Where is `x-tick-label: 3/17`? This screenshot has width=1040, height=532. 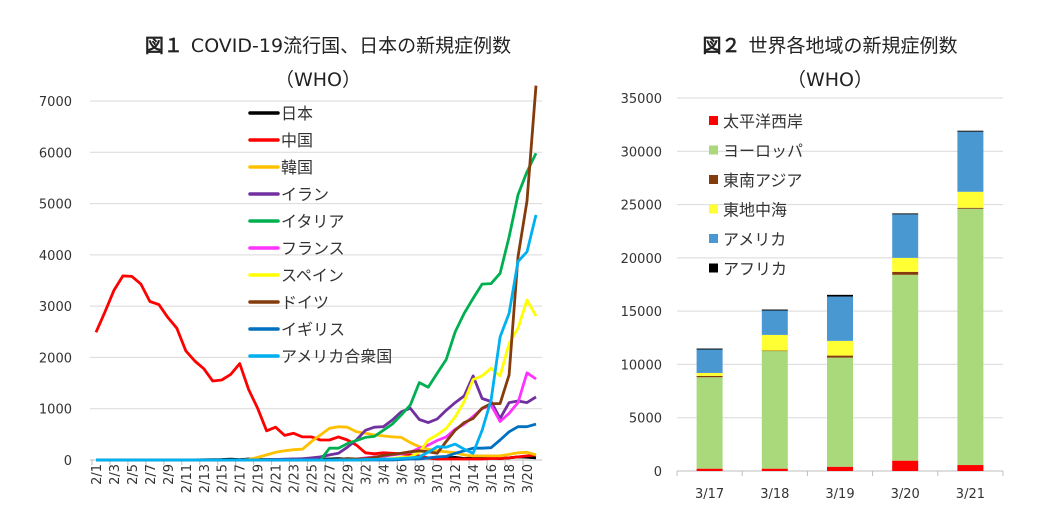
x-tick-label: 3/17 is located at coordinates (709, 494).